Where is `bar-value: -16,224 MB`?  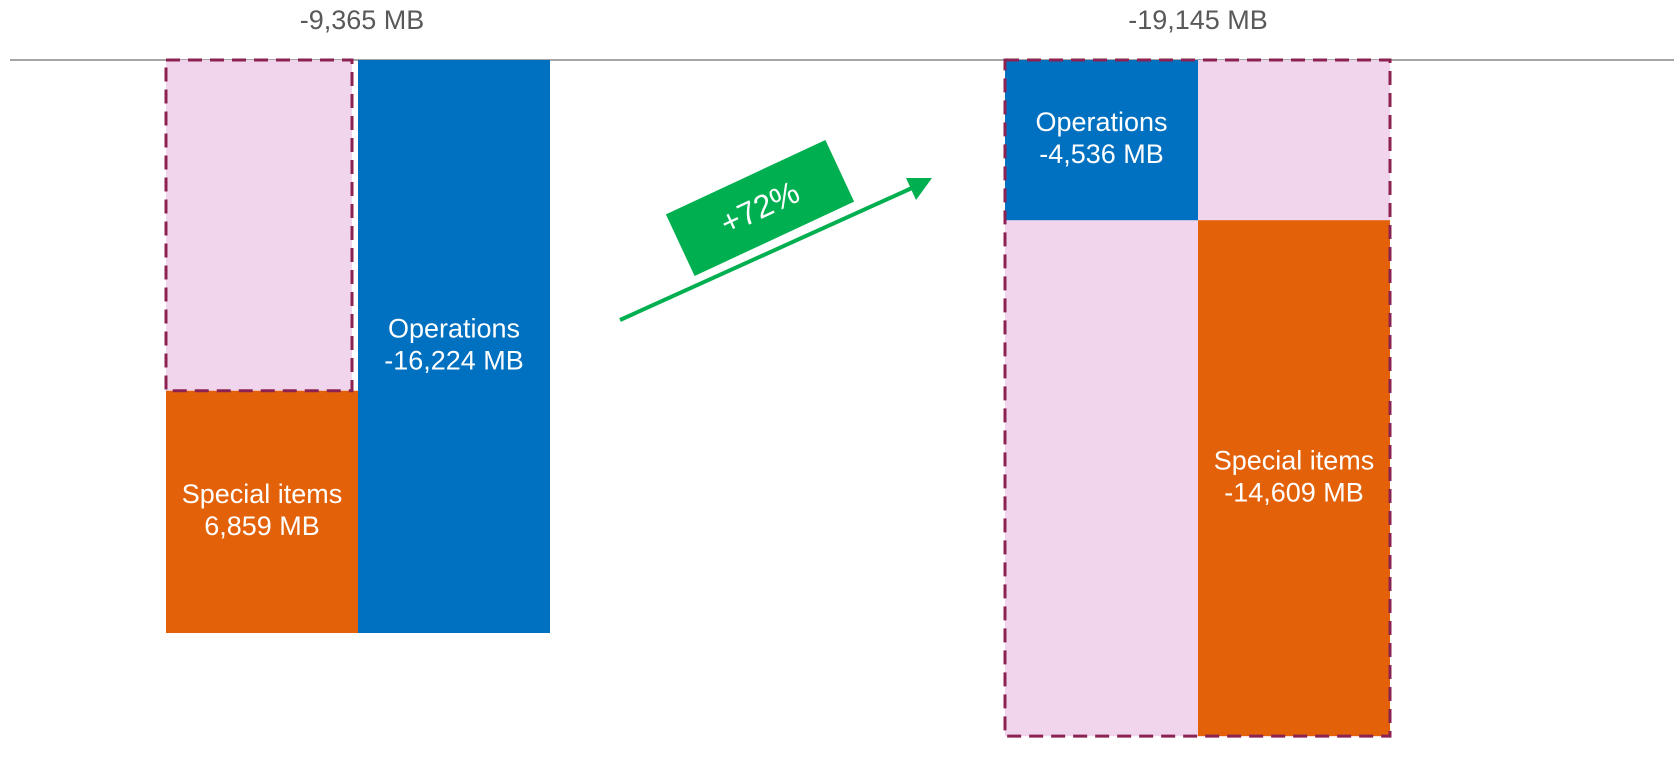 bar-value: -16,224 MB is located at coordinates (454, 361).